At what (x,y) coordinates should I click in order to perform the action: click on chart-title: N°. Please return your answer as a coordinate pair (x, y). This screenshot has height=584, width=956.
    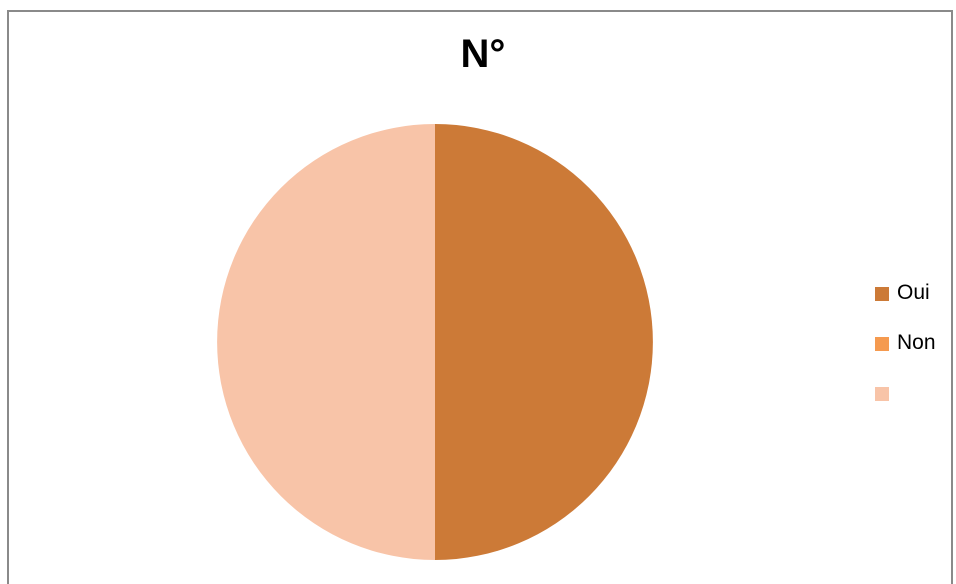
    Looking at the image, I should click on (483, 54).